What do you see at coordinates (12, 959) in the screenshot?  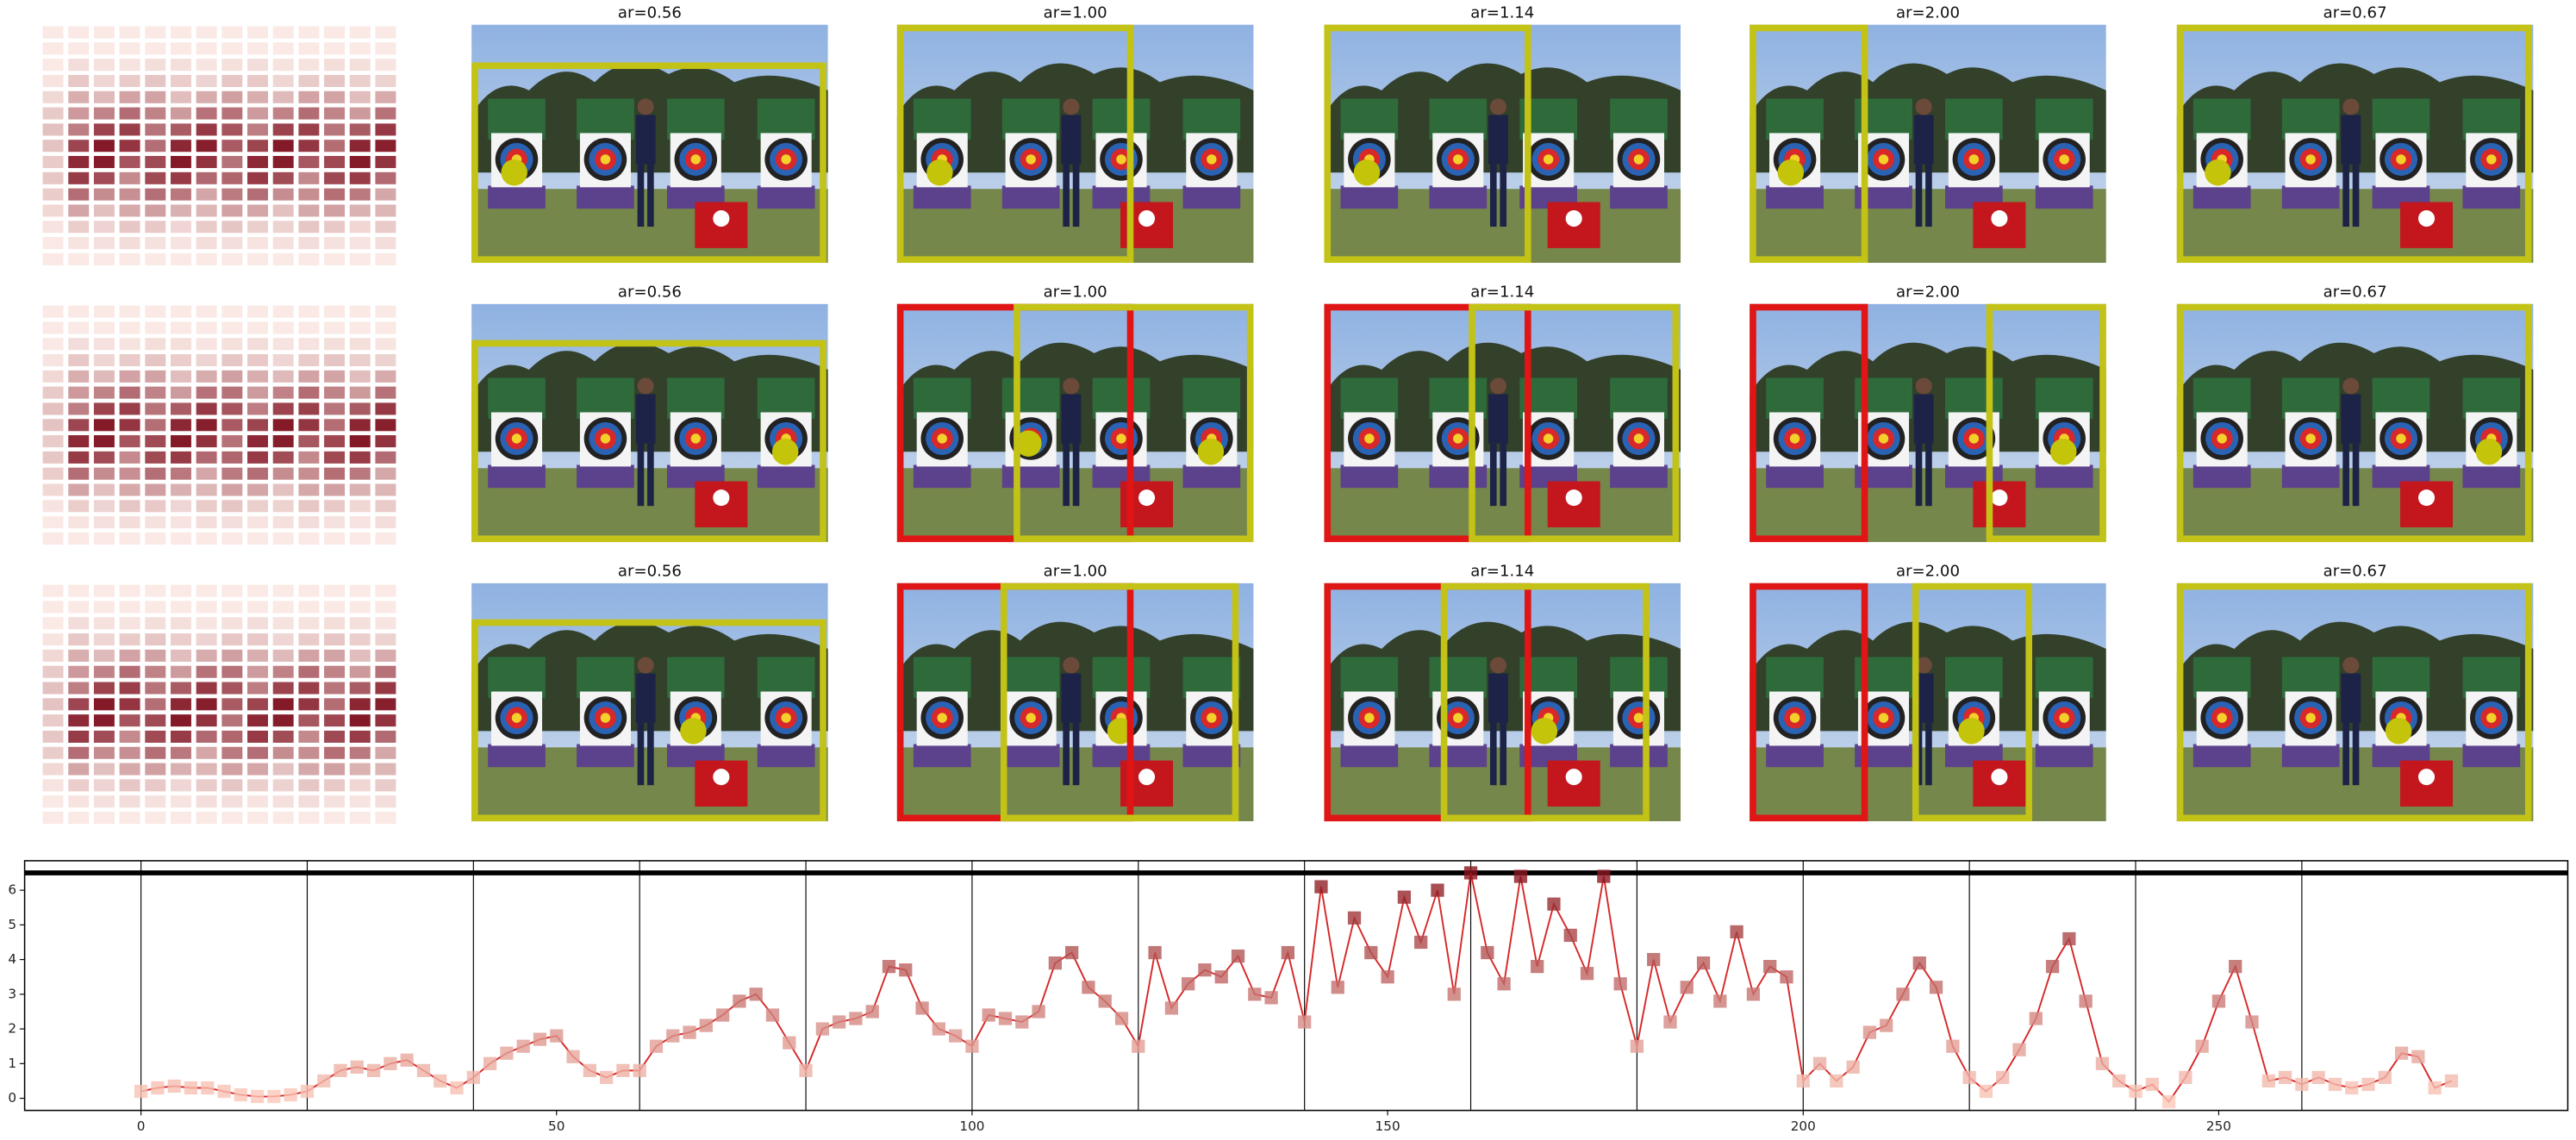 I see `y-tick-label: 4` at bounding box center [12, 959].